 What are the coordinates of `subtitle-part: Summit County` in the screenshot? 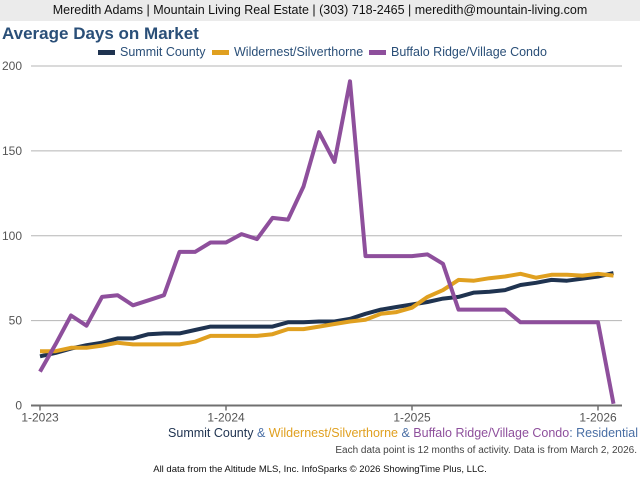 It's located at (211, 433).